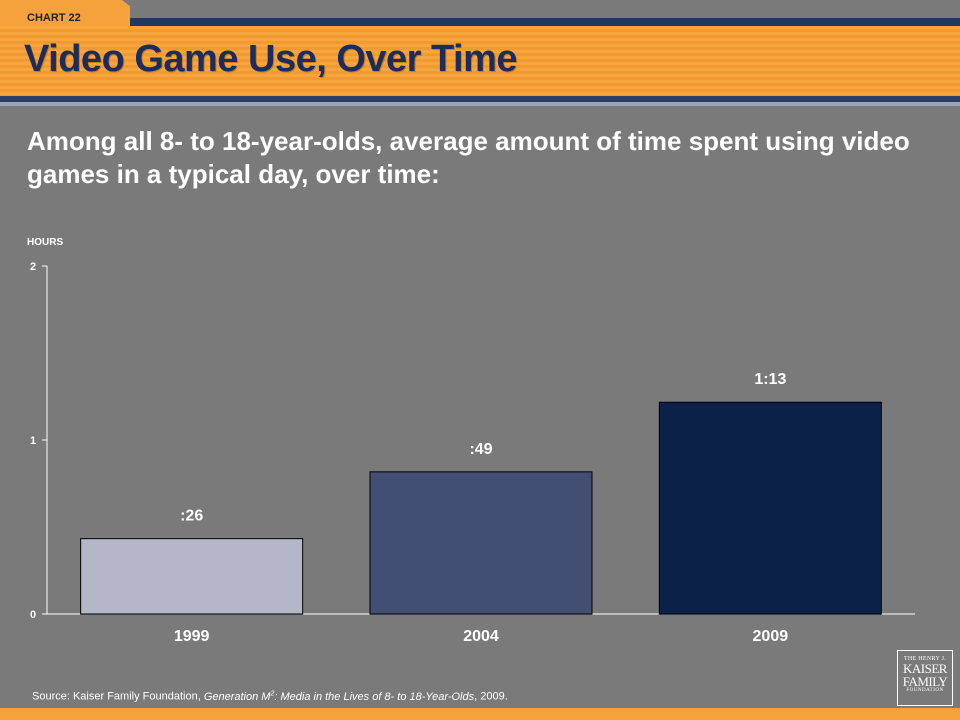 The image size is (960, 720). What do you see at coordinates (480, 99) in the screenshot?
I see `title-band-underline` at bounding box center [480, 99].